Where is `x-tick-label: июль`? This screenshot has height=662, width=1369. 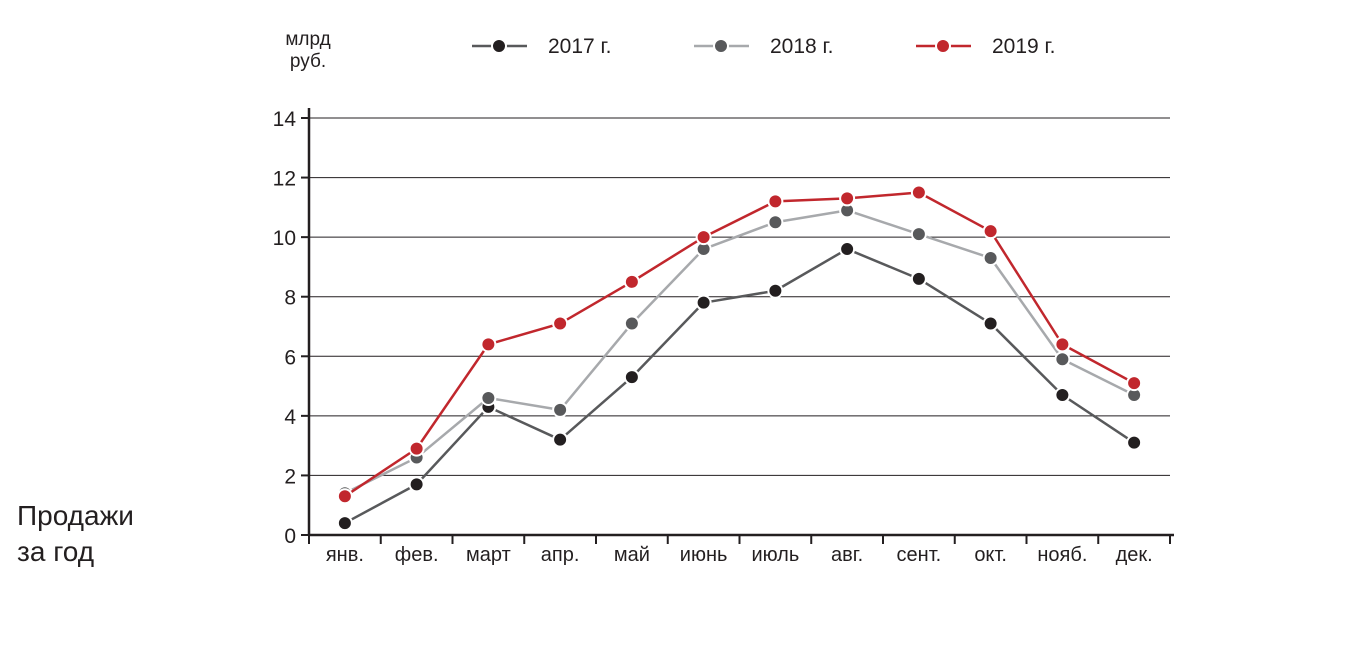
x-tick-label: июль is located at coordinates (775, 555).